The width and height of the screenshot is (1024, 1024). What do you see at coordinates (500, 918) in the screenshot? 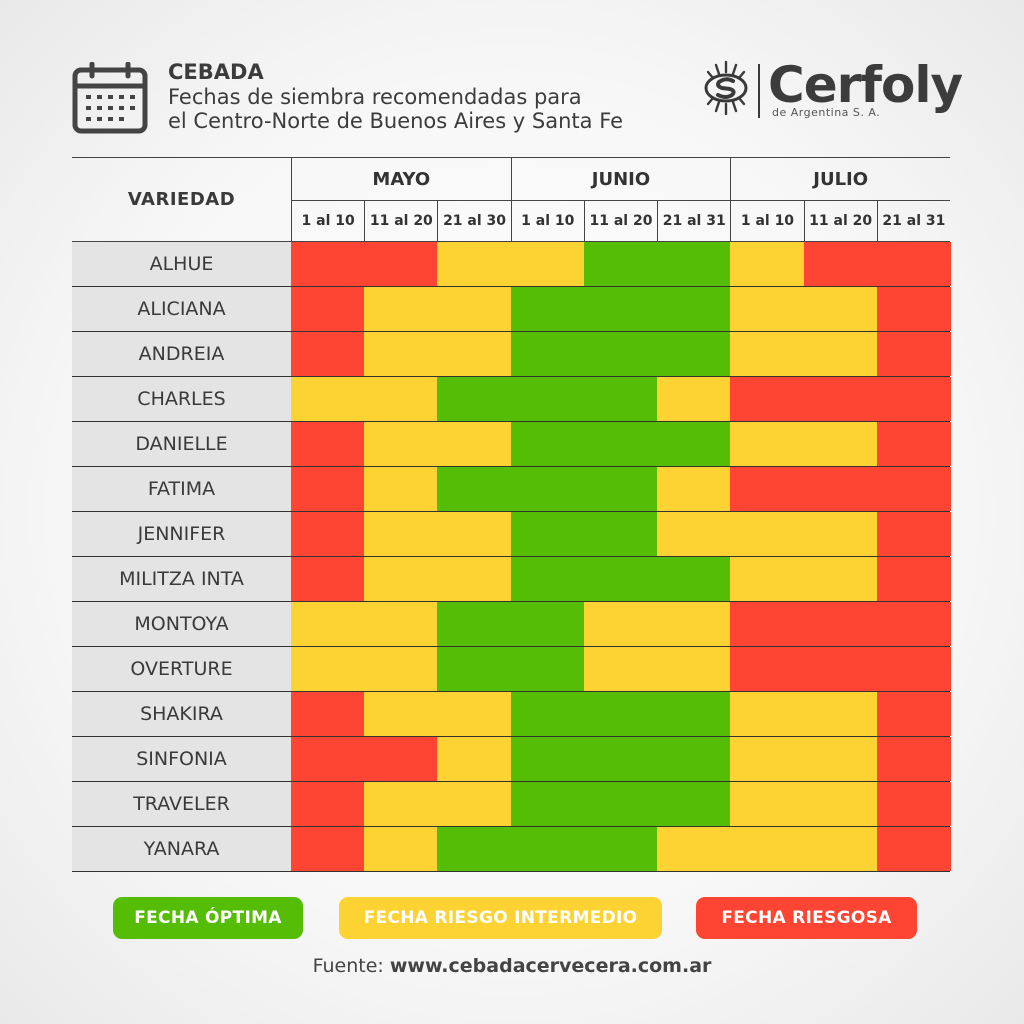
I see `legend-riesgo-intermedio: FECHA RIESGO INTERMEDIO` at bounding box center [500, 918].